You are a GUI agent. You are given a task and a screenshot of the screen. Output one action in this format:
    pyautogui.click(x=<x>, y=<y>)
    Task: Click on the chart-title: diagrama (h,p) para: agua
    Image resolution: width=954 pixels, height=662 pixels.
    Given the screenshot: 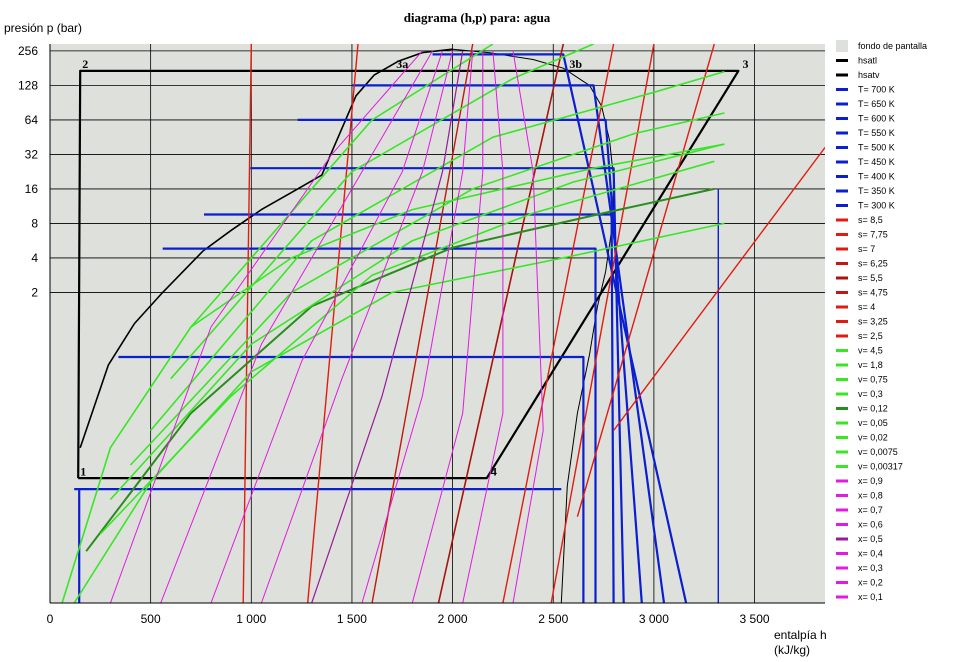 What is the action you would take?
    pyautogui.click(x=477, y=17)
    